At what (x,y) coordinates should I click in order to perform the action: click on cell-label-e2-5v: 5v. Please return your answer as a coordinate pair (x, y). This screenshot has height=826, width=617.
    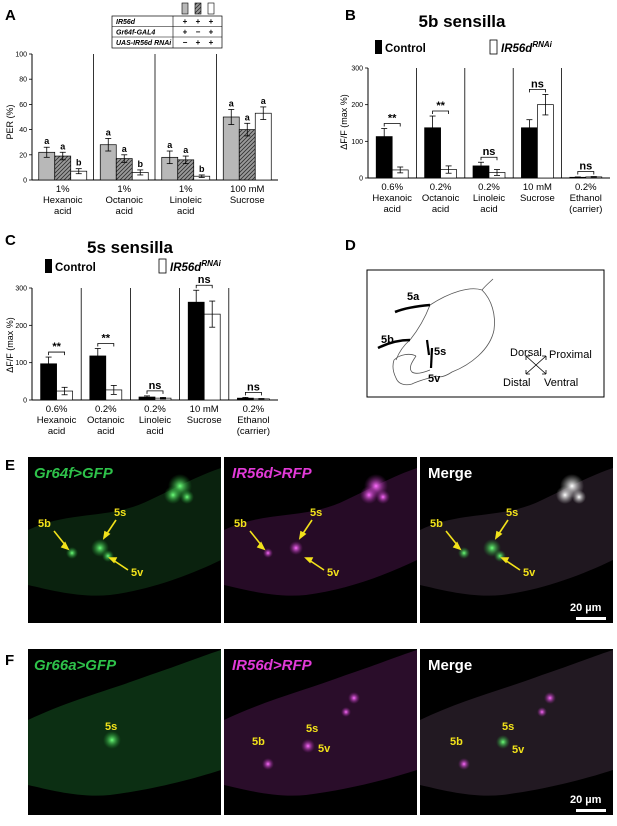
    Looking at the image, I should click on (333, 573).